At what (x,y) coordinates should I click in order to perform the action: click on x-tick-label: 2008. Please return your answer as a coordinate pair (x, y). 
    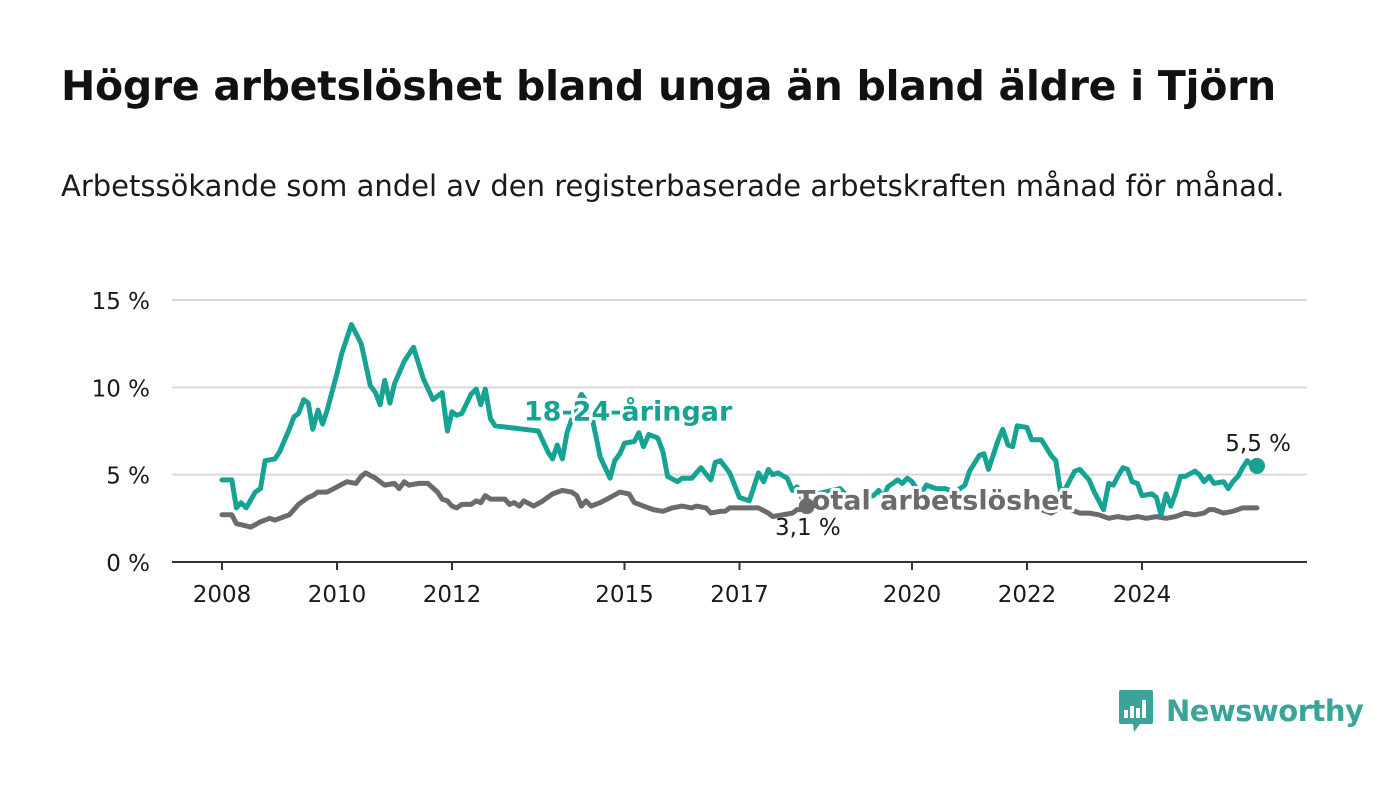
    Looking at the image, I should click on (222, 595).